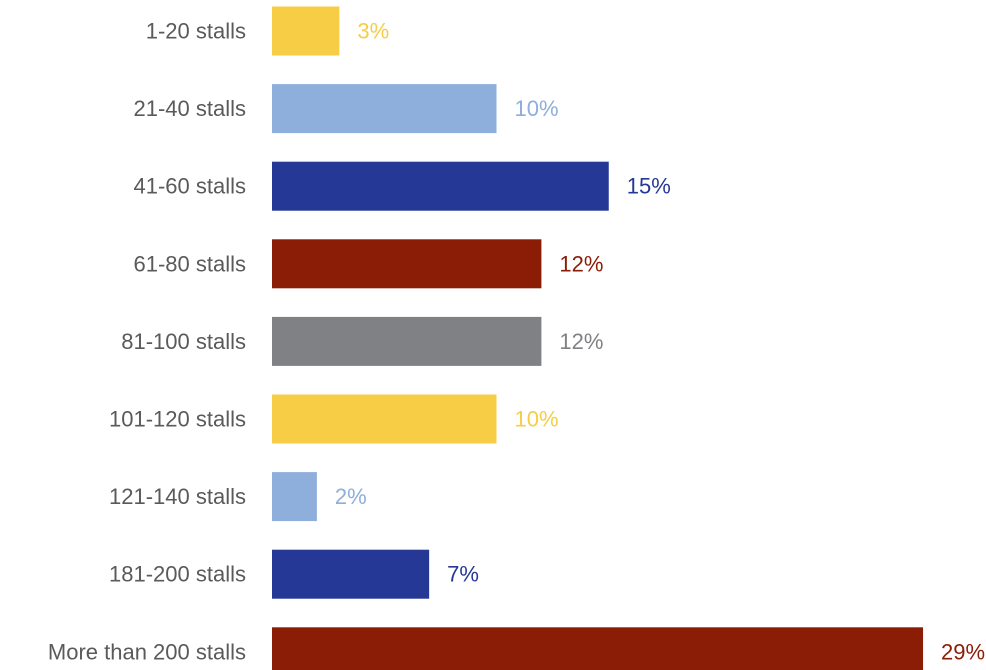 This screenshot has height=670, width=986. Describe the element at coordinates (189, 108) in the screenshot. I see `category-label: 21-40 stalls` at that location.